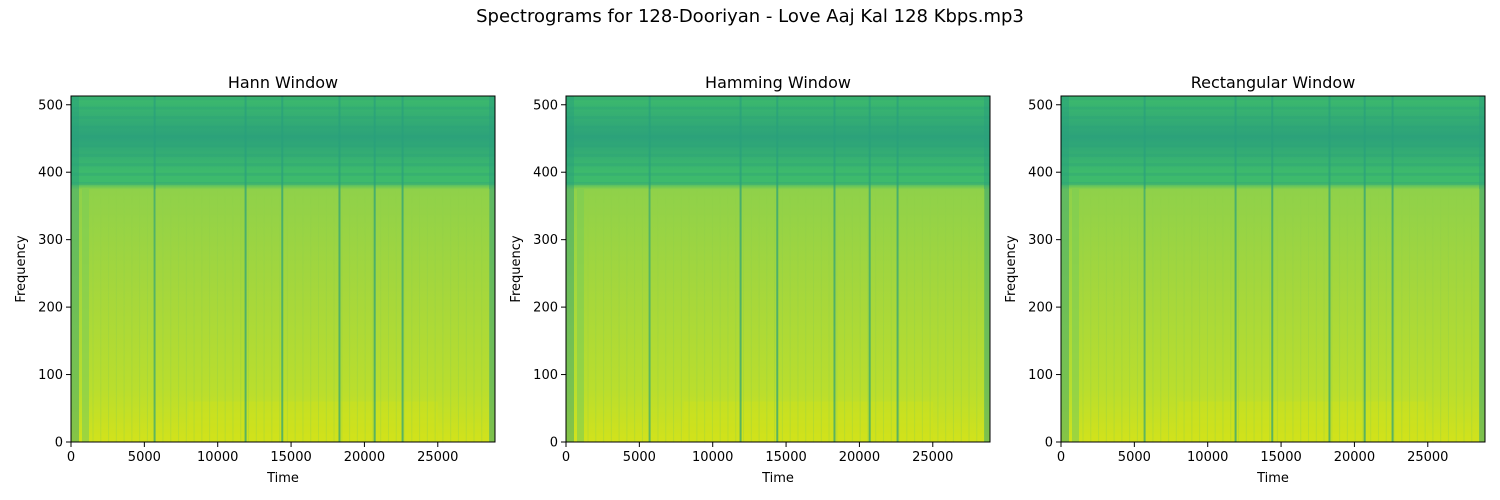  What do you see at coordinates (778, 82) in the screenshot?
I see `panel-title: Hamming Window` at bounding box center [778, 82].